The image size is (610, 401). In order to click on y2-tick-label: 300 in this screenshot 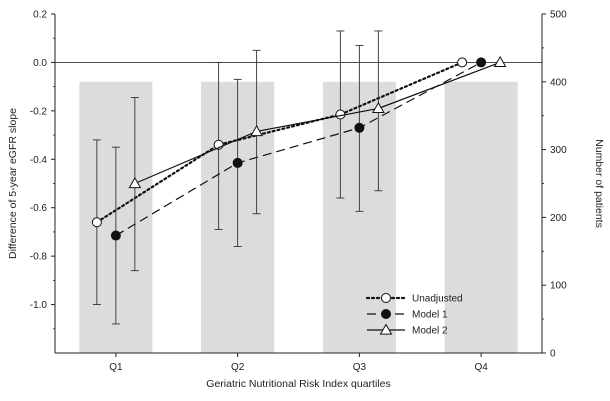, I will do `click(558, 150)`.